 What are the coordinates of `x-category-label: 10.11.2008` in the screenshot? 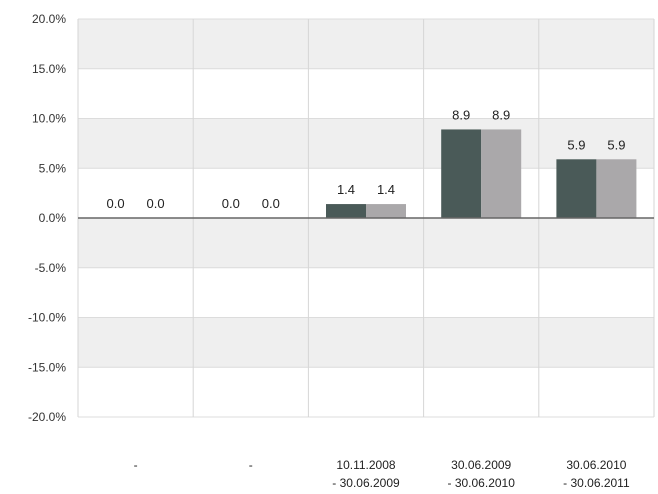 It's located at (365, 465).